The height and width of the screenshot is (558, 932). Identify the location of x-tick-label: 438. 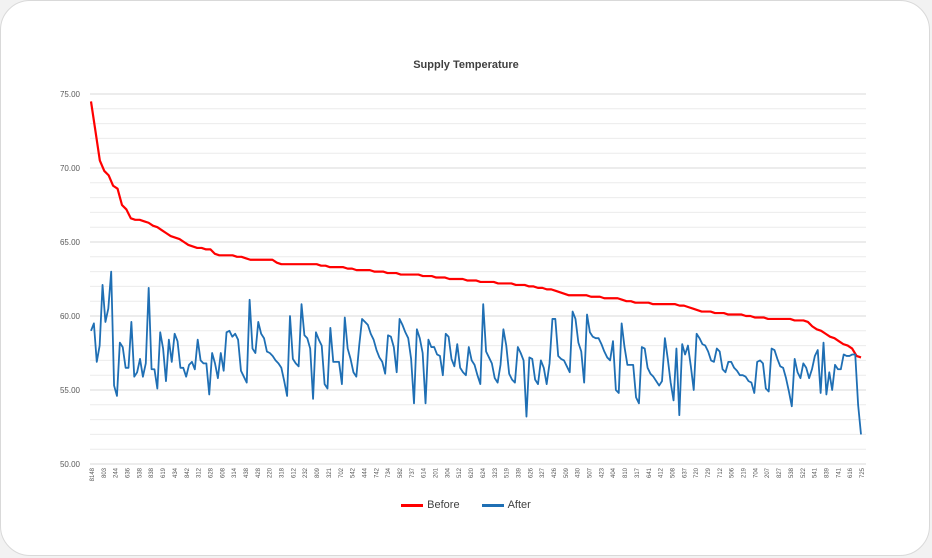
(247, 472).